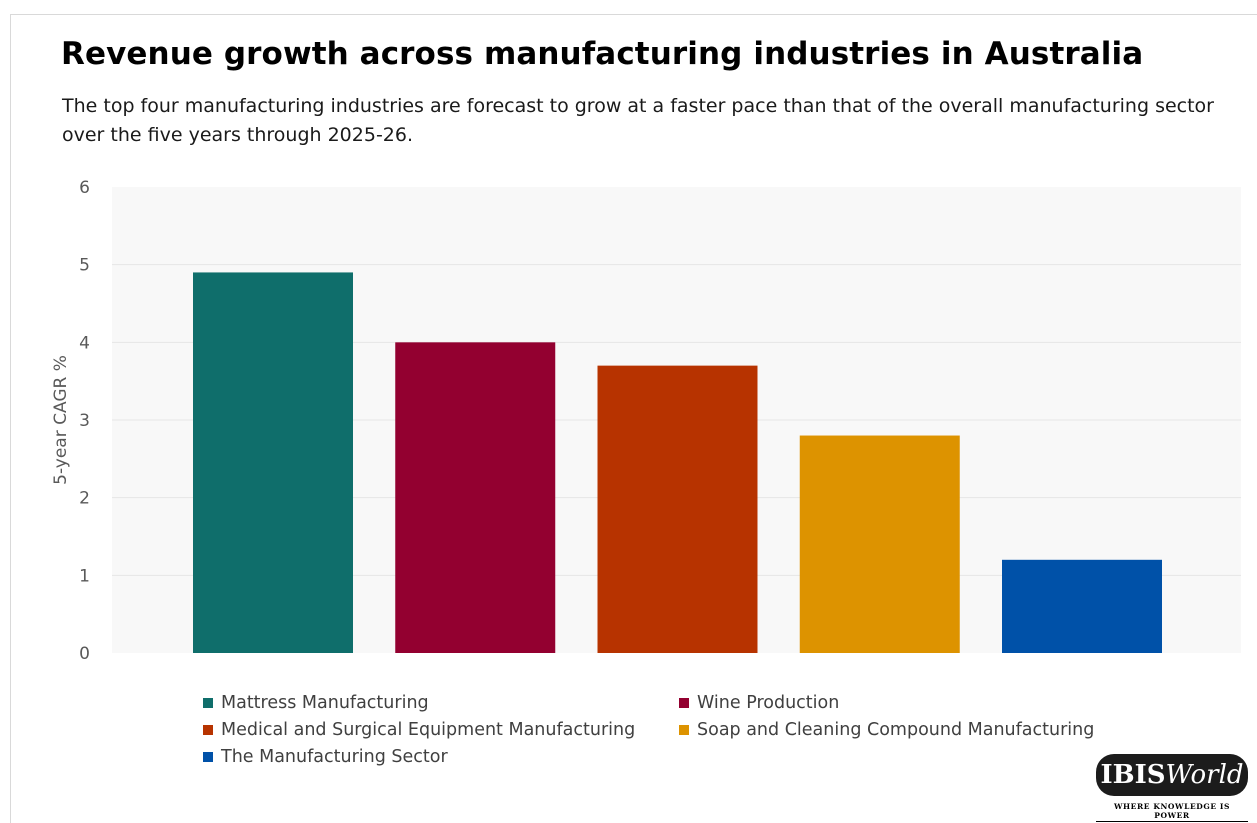  I want to click on legend-item: The Manufacturing Sector, so click(441, 757).